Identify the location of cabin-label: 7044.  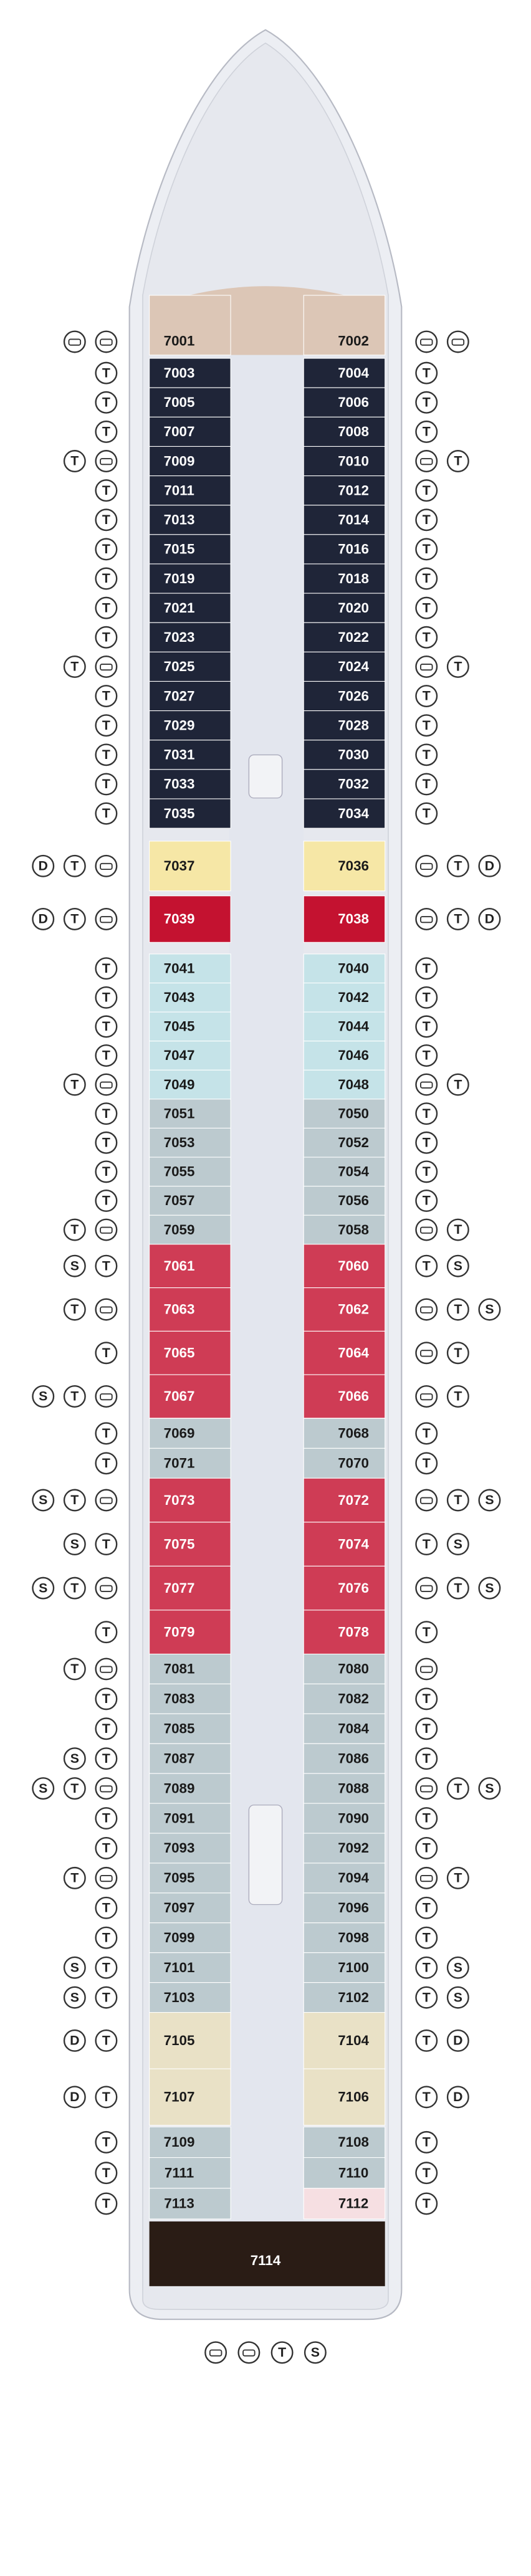
(353, 1026).